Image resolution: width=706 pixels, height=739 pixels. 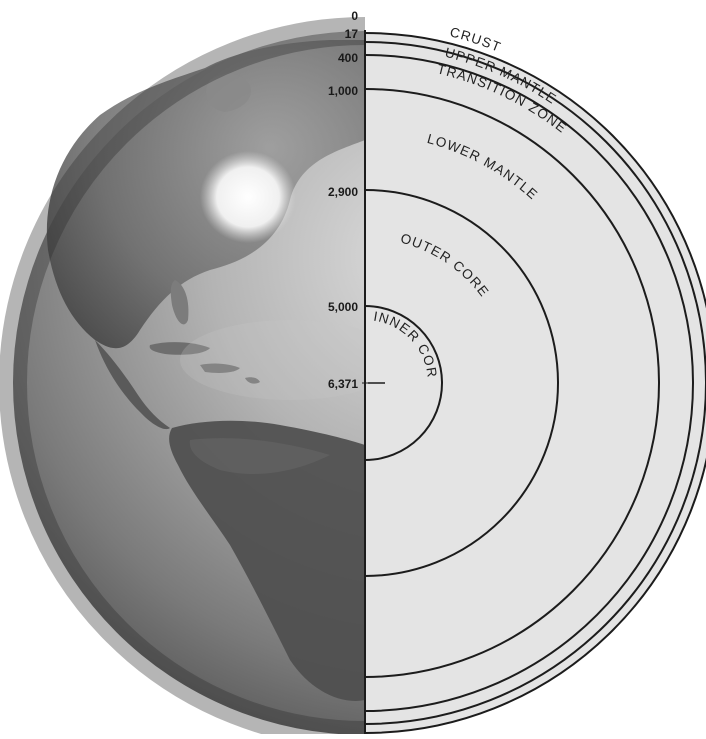 I want to click on cloud-highlight, so click(x=248, y=197).